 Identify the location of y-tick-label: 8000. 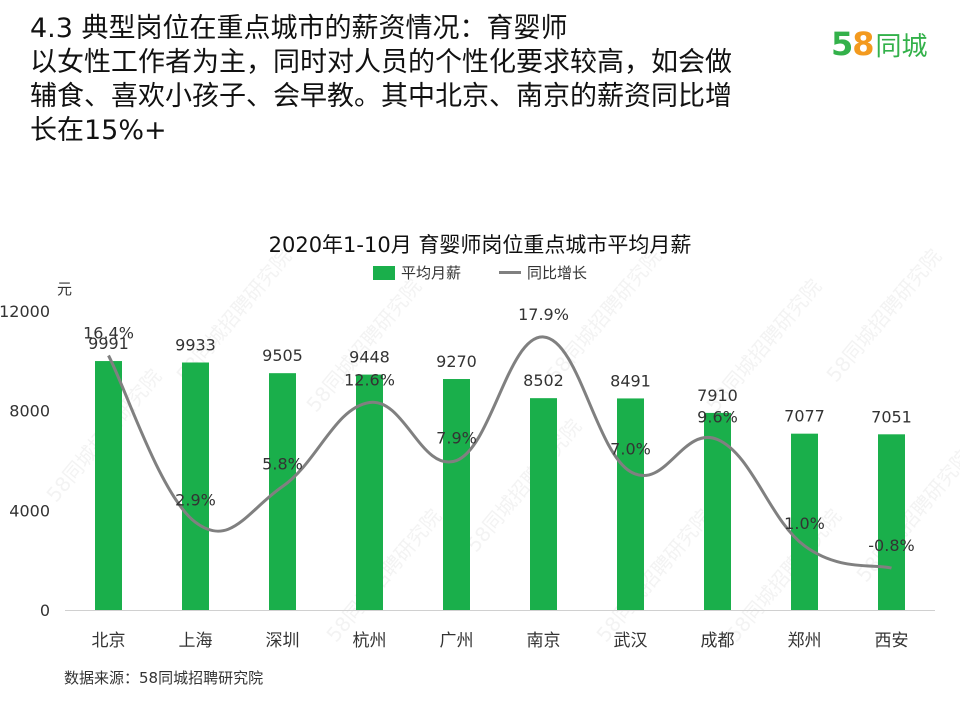
(29, 411).